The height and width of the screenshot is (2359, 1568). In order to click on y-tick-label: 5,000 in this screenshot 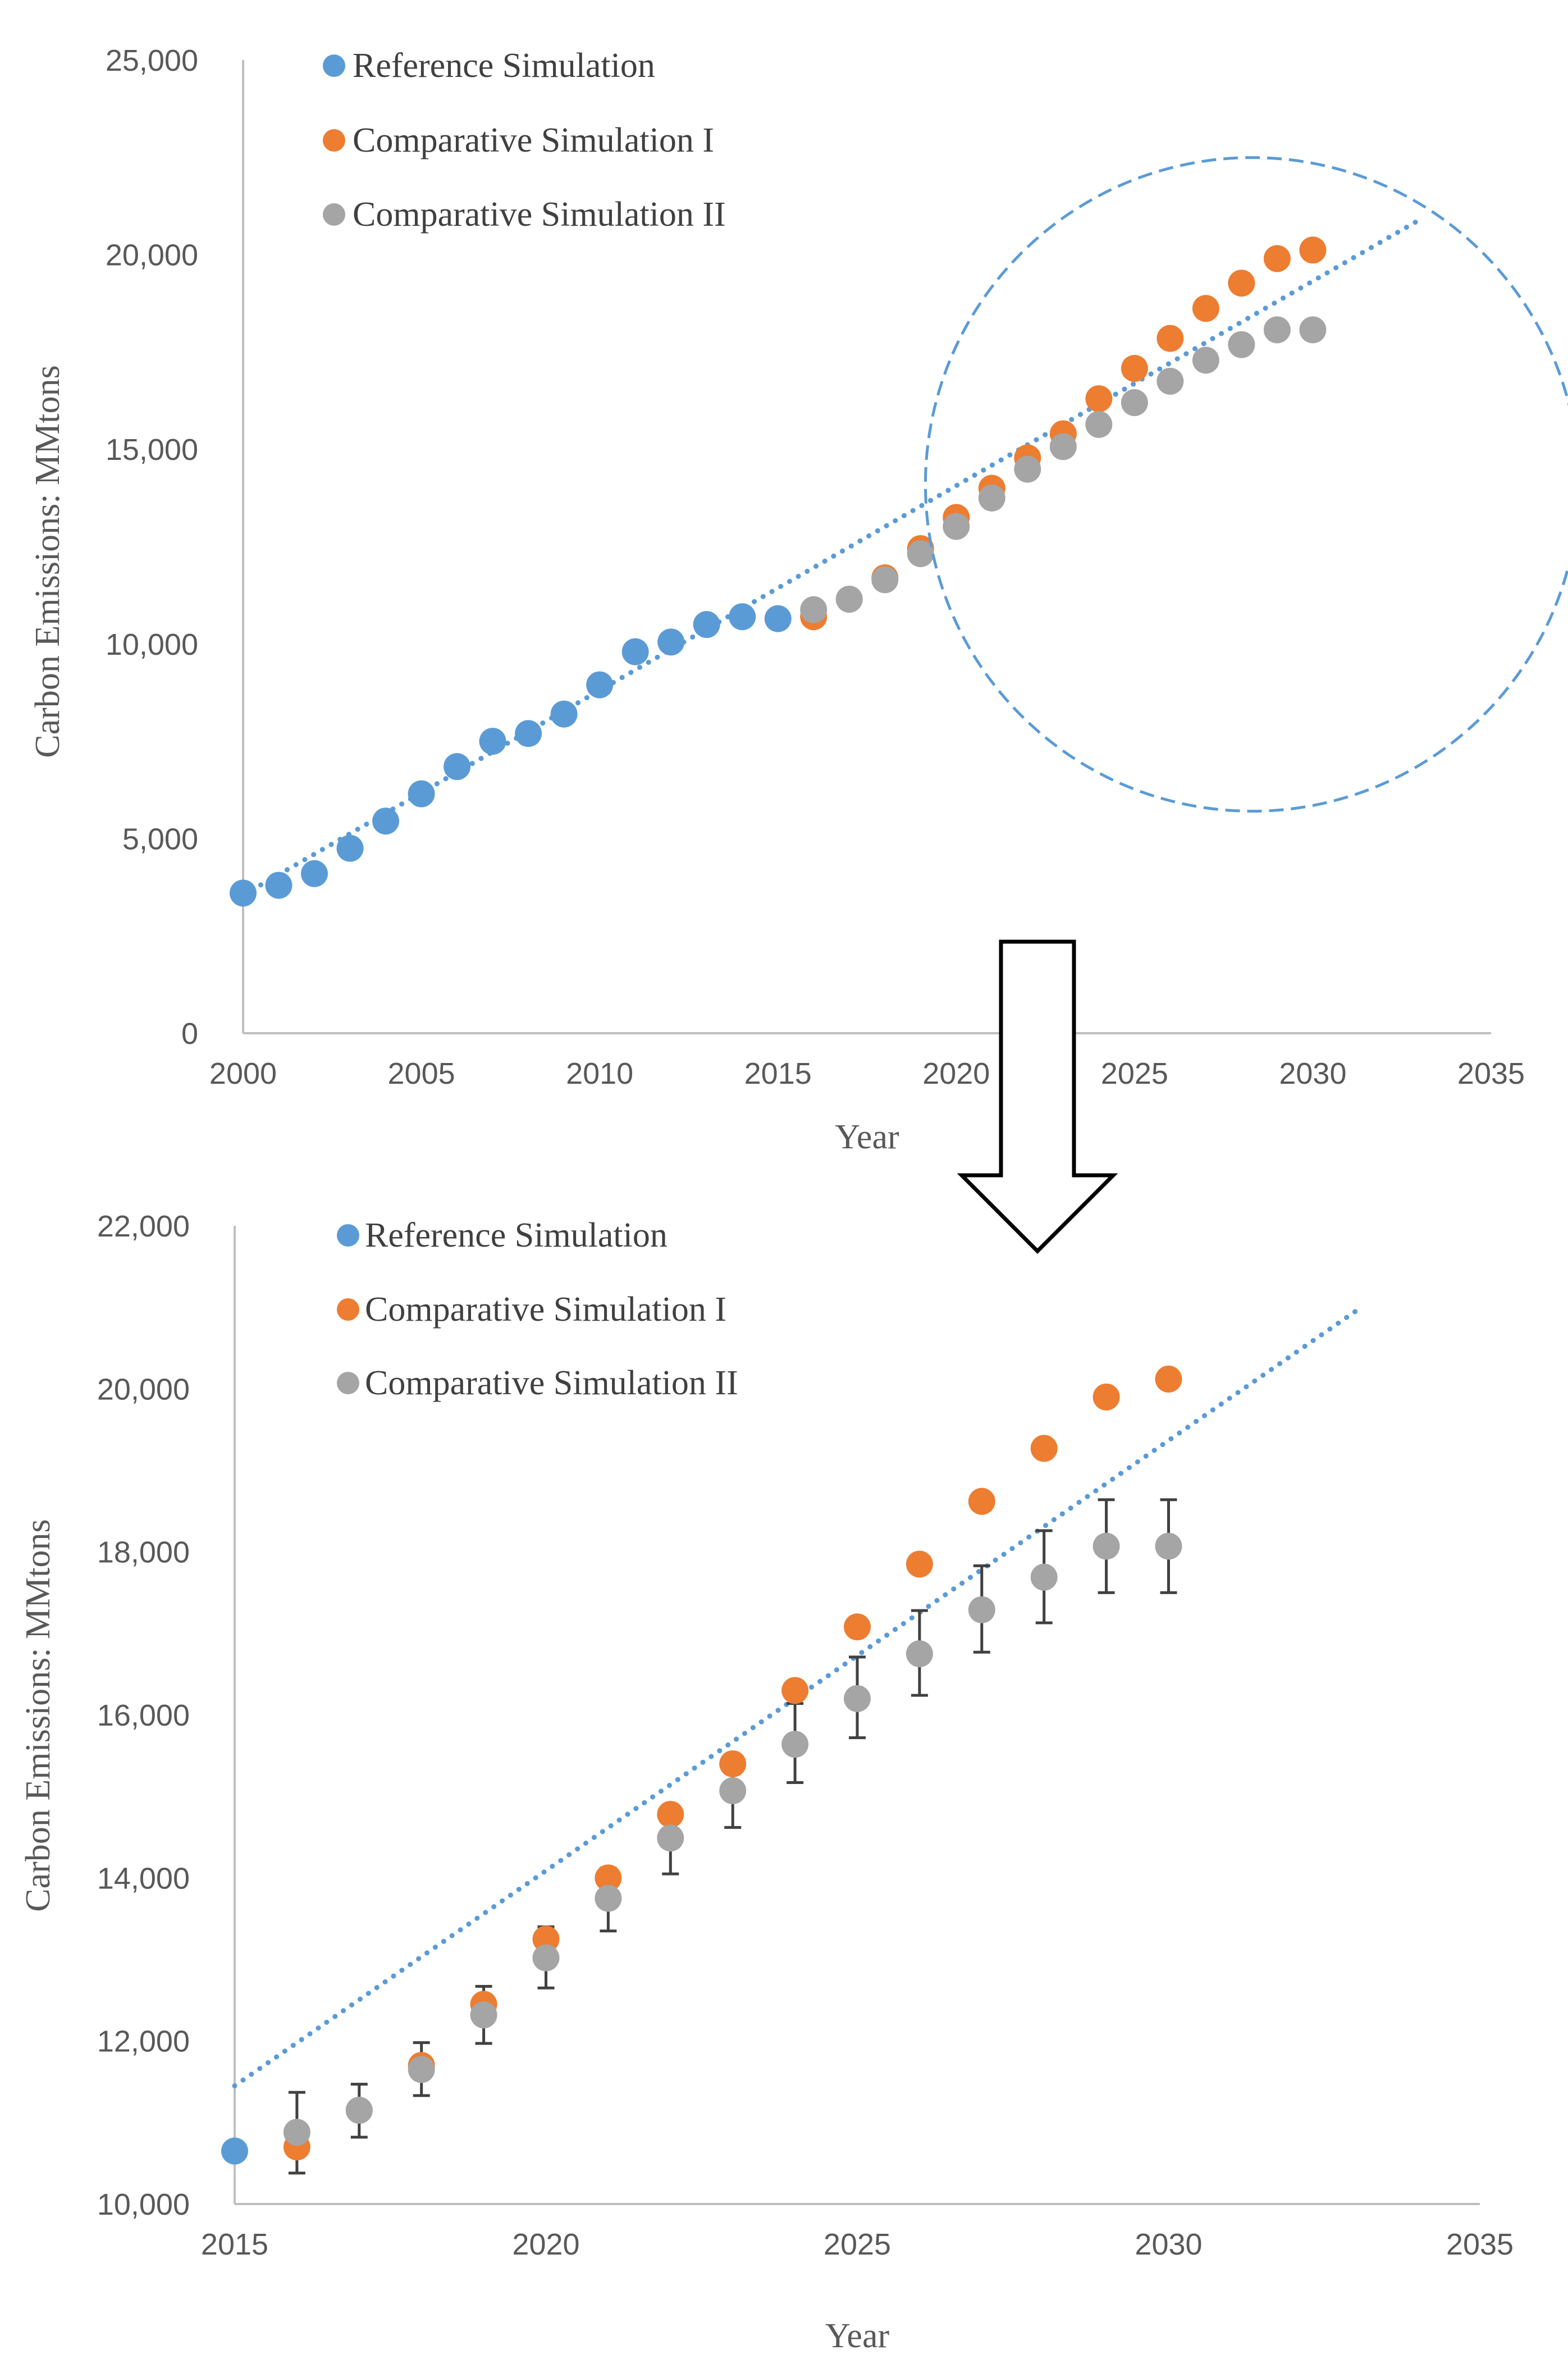, I will do `click(160, 839)`.